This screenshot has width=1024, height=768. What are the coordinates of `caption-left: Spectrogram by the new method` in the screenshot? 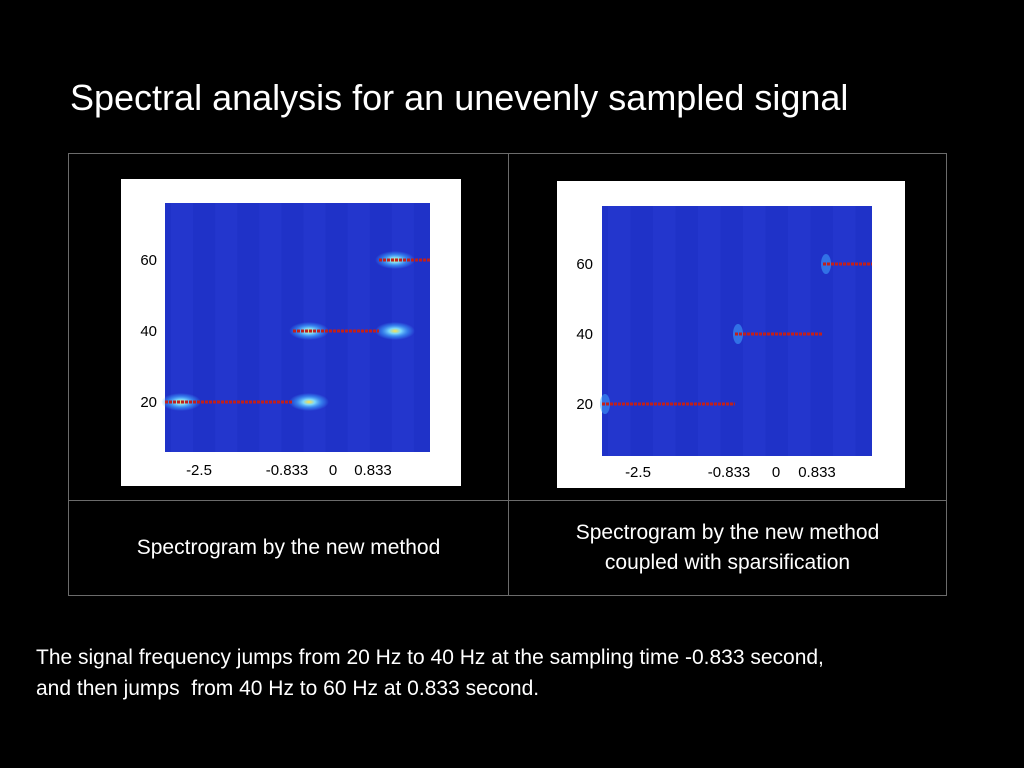 It's located at (288, 548).